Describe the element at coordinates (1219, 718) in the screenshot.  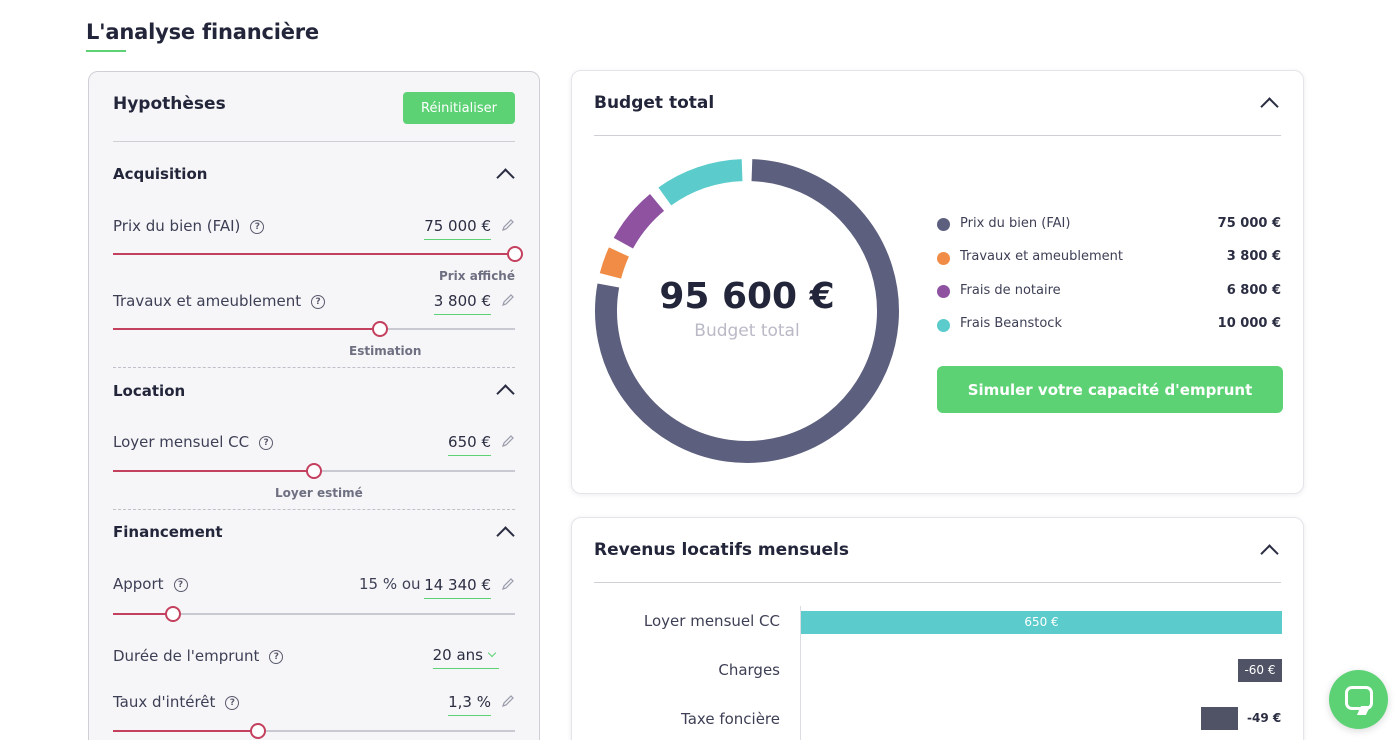
I see `revenus-bar` at that location.